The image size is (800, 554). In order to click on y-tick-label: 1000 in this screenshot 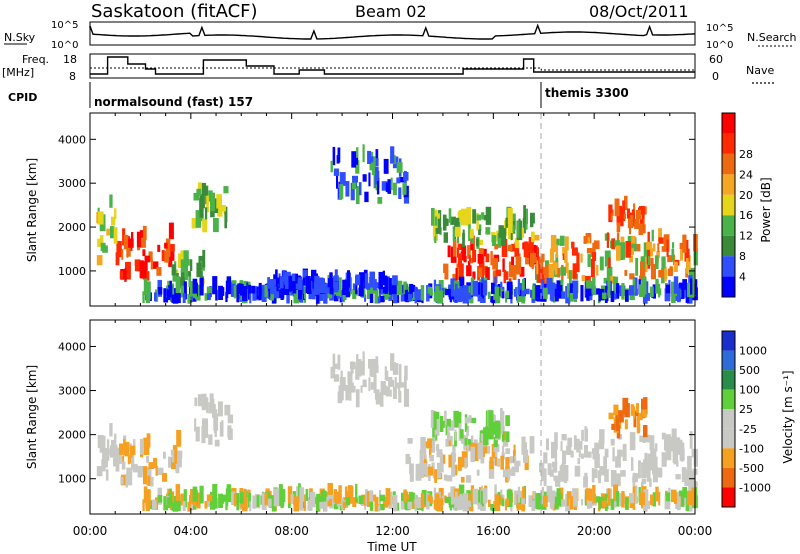, I will do `click(72, 479)`.